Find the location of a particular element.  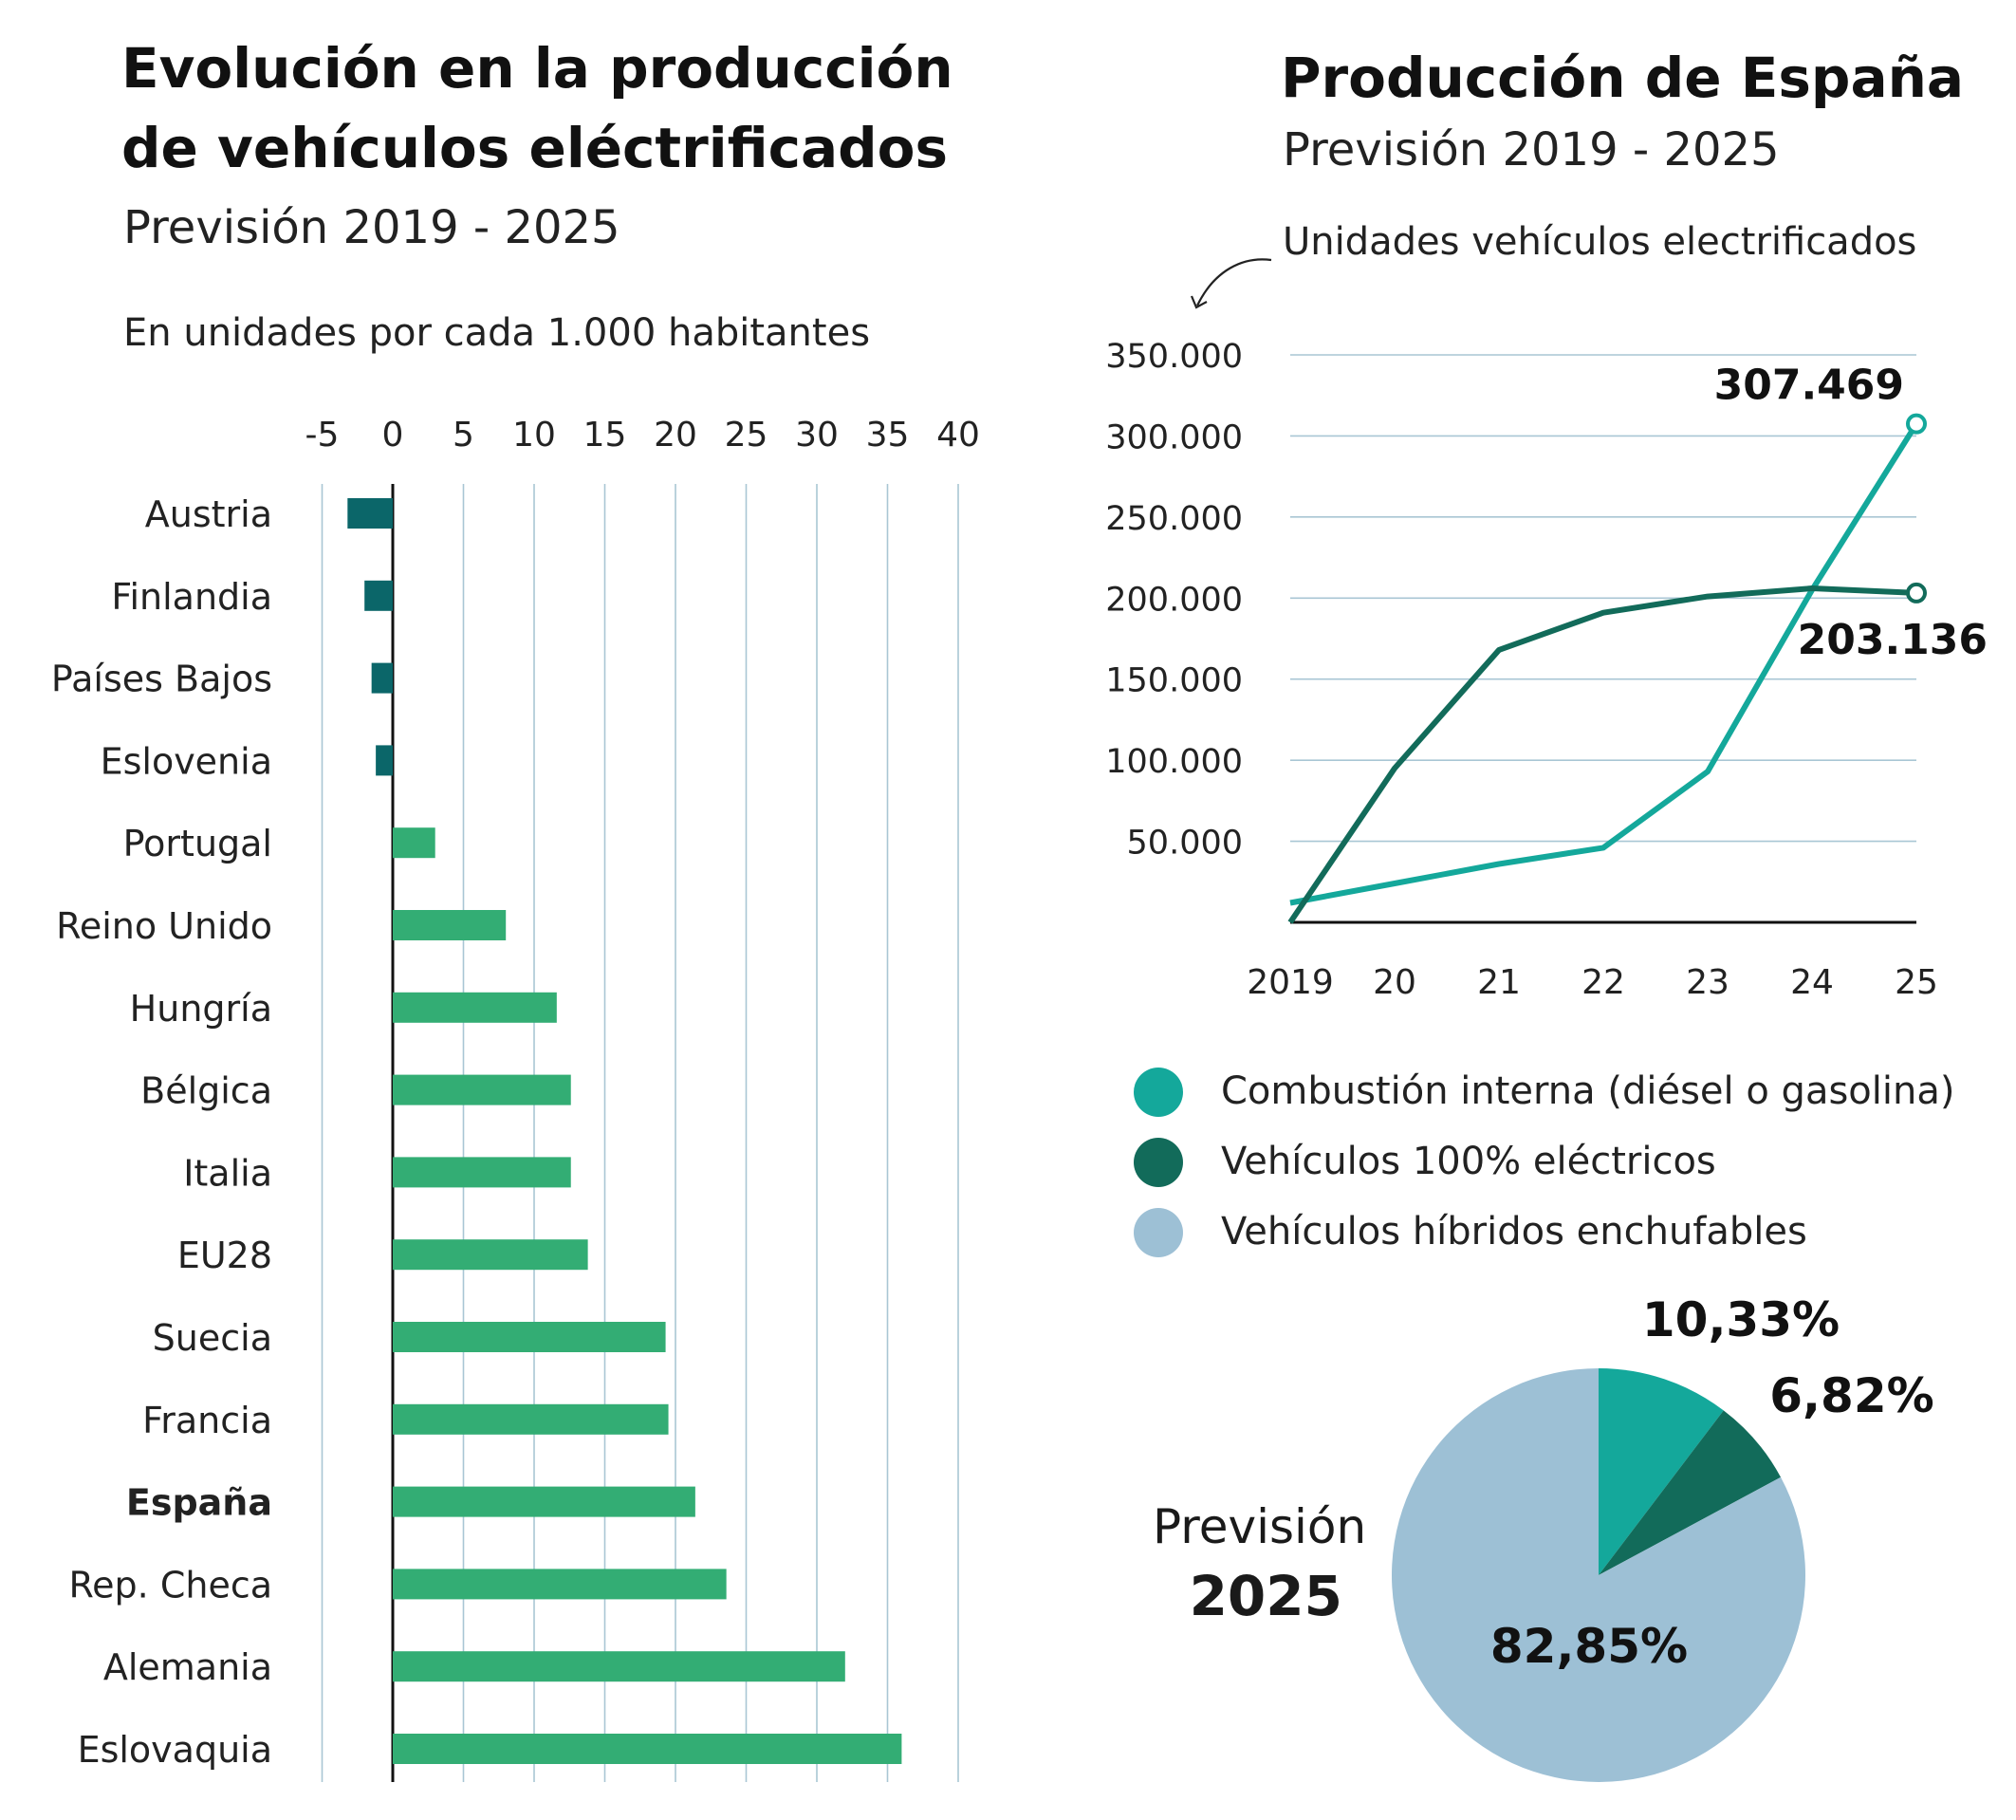

bar-tick-label: 25 is located at coordinates (746, 435).